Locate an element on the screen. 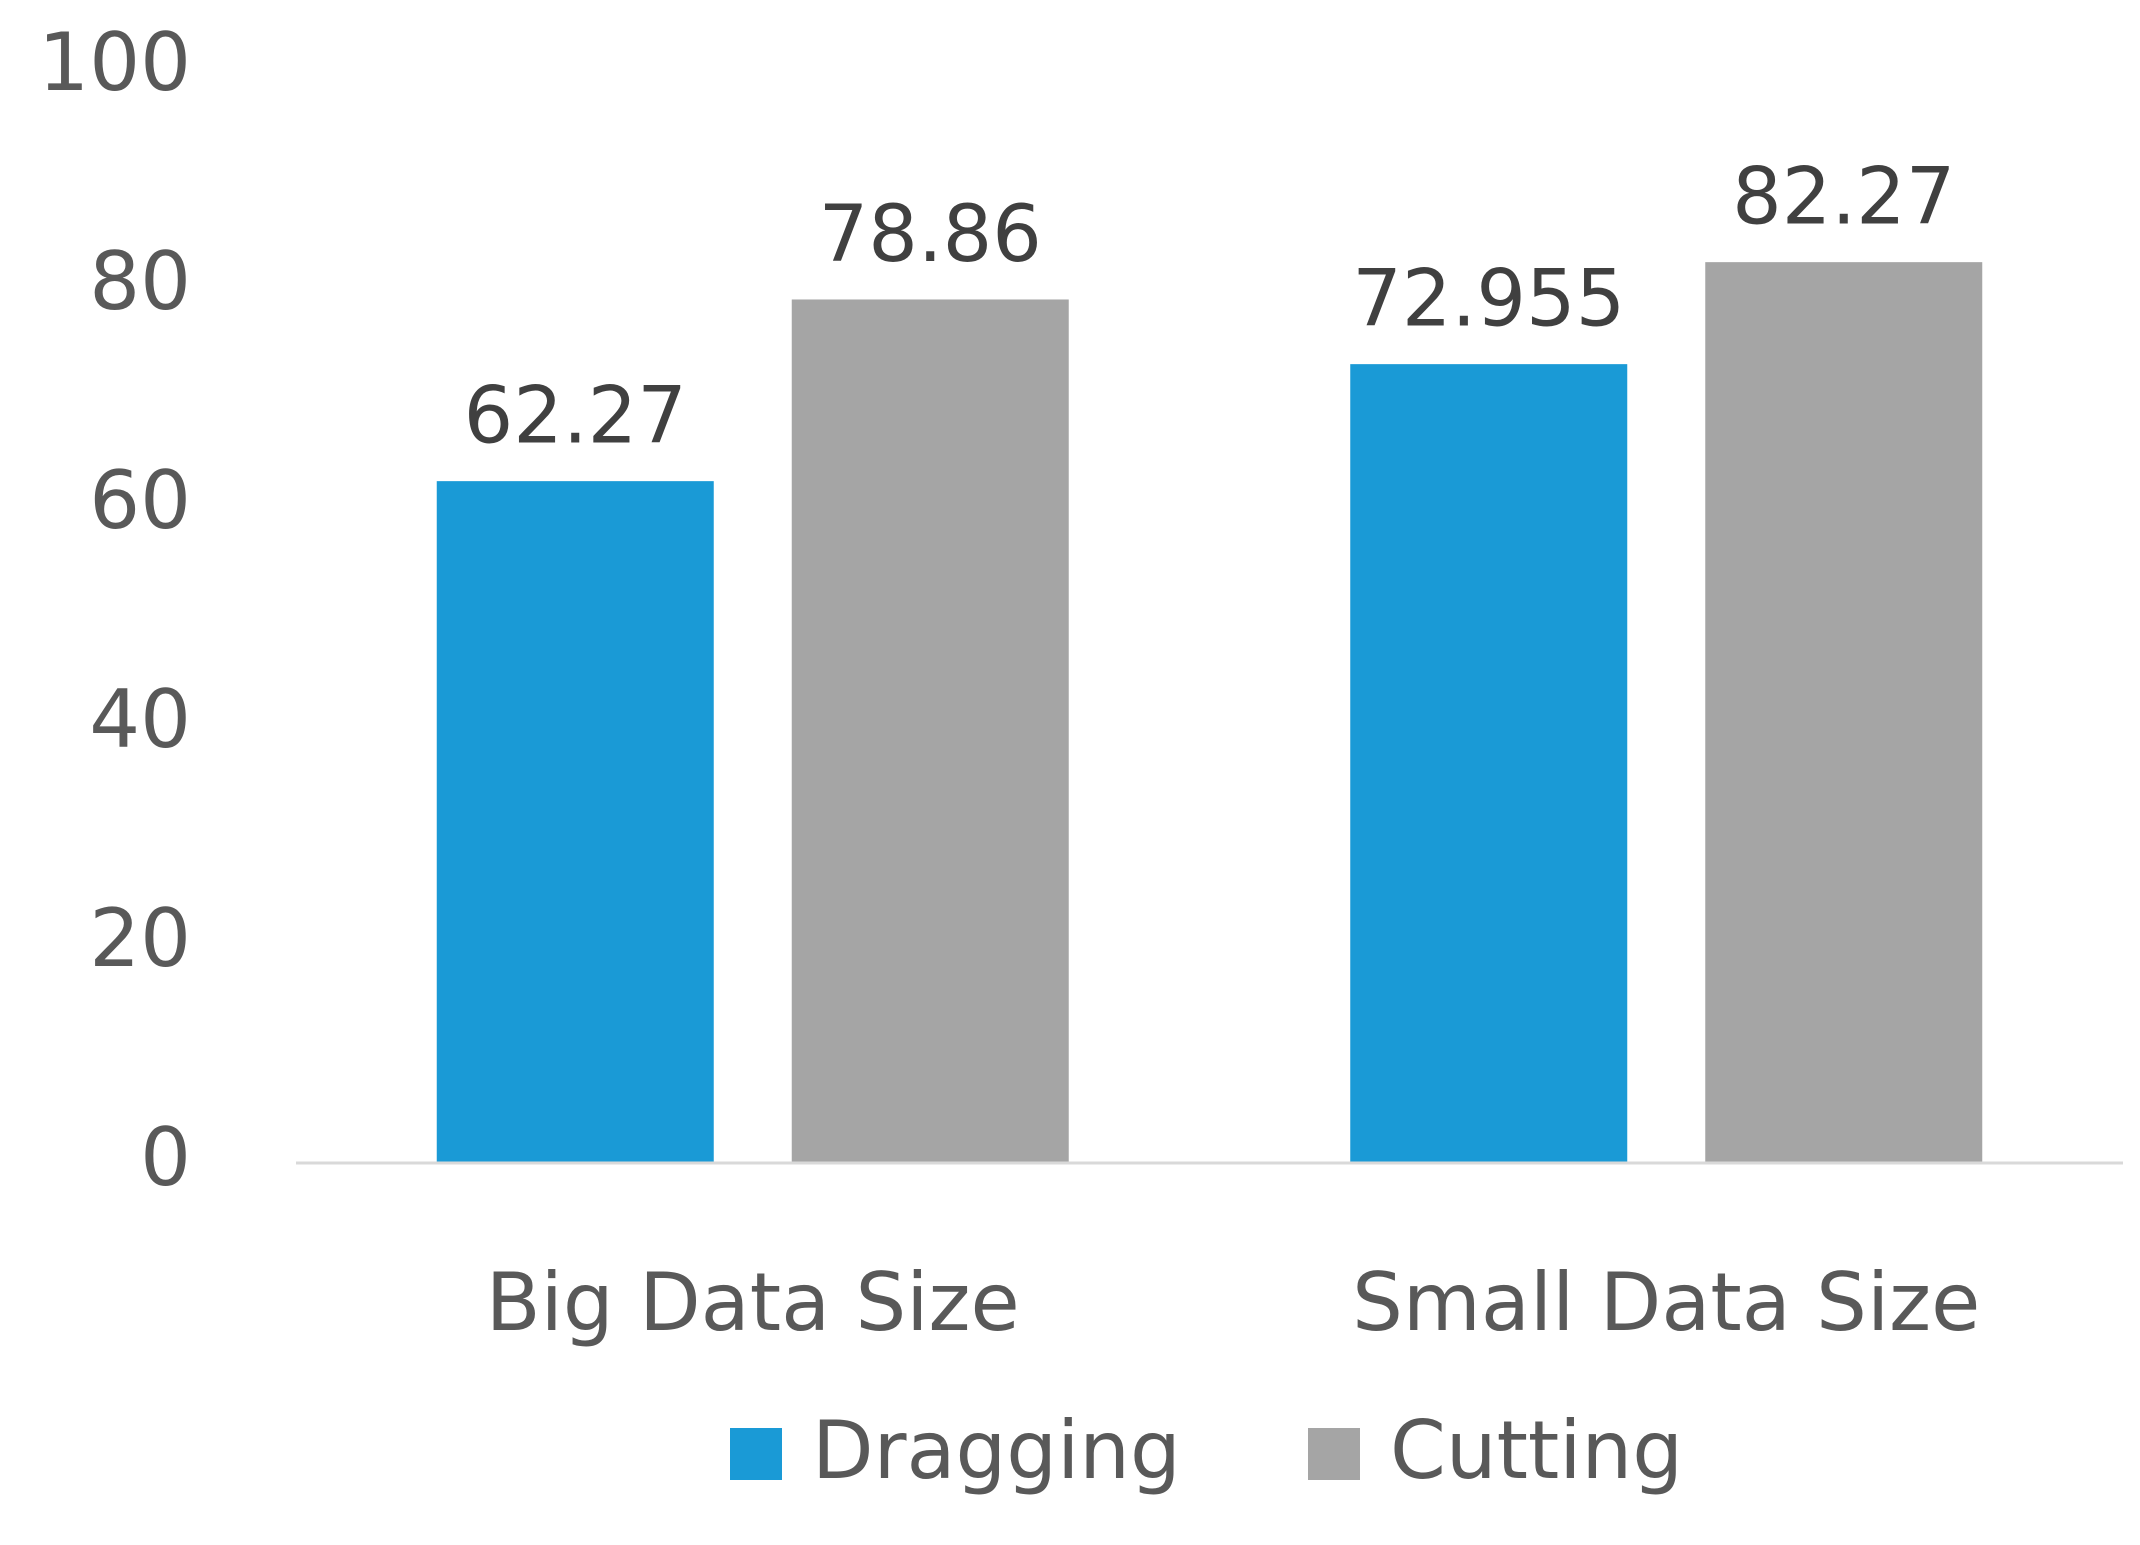 The width and height of the screenshot is (2140, 1545). legend-label: Dragging is located at coordinates (996, 1450).